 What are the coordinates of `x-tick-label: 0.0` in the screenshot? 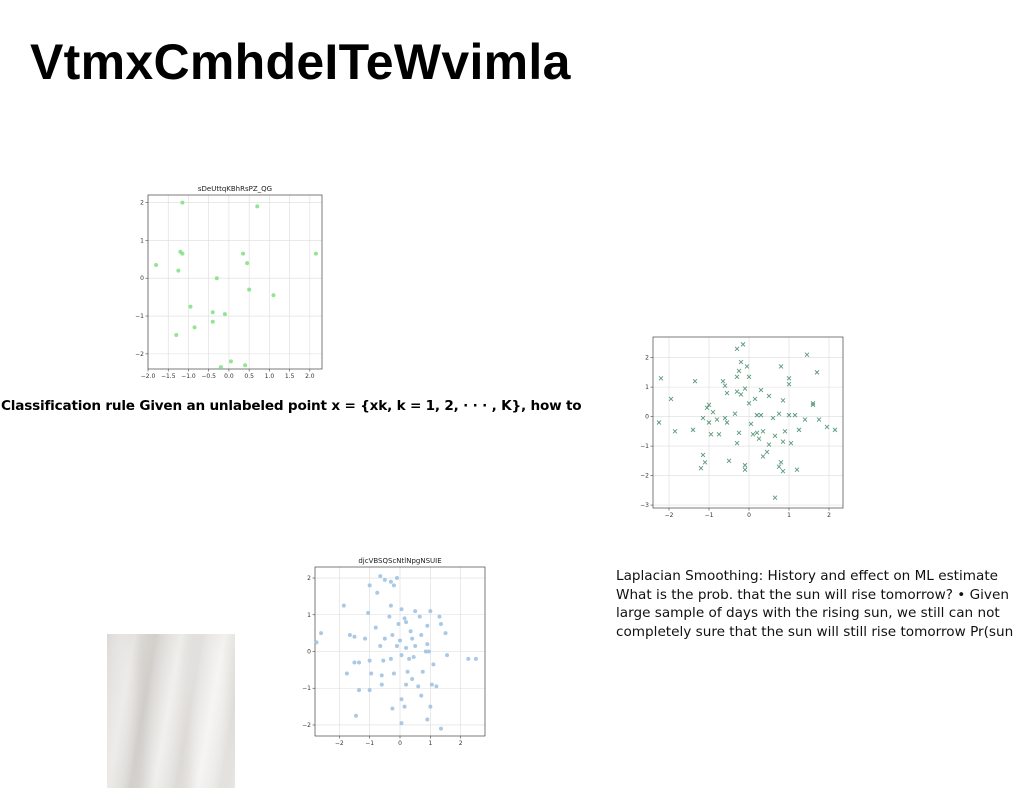 It's located at (229, 376).